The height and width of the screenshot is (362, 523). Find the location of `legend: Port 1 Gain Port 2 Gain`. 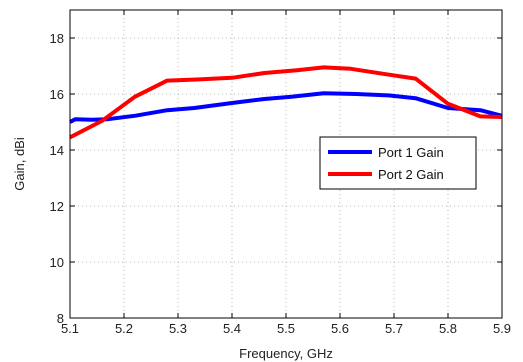

legend: Port 1 Gain Port 2 Gain is located at coordinates (398, 163).